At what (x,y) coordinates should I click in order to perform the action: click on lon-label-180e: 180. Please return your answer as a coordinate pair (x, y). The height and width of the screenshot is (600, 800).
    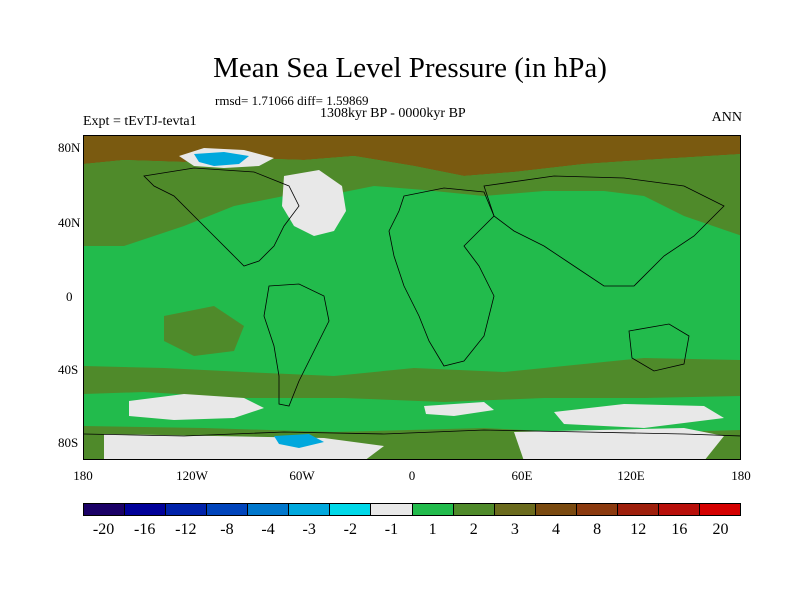
    Looking at the image, I should click on (741, 475).